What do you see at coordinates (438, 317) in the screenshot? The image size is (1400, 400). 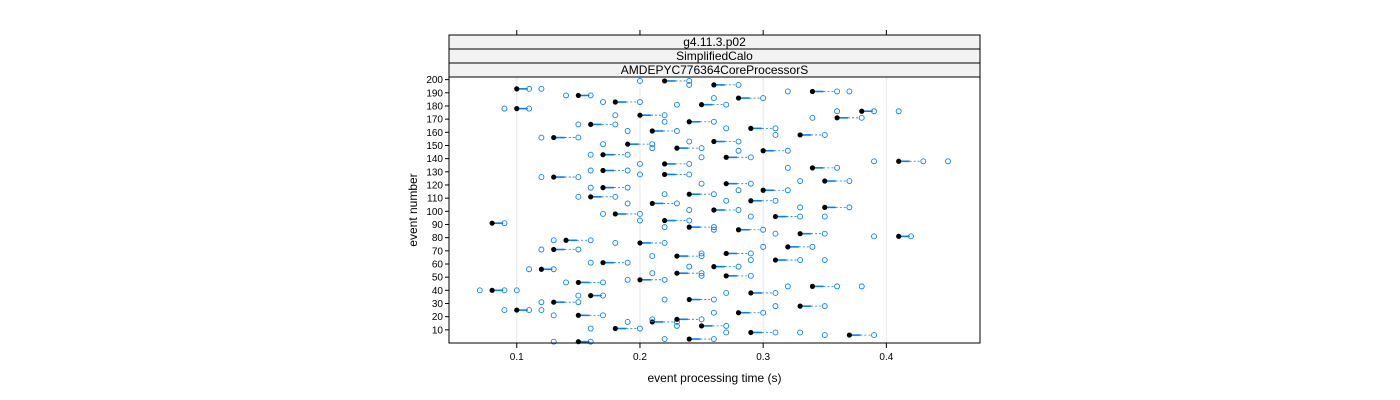 I see `y-tick-label: 20` at bounding box center [438, 317].